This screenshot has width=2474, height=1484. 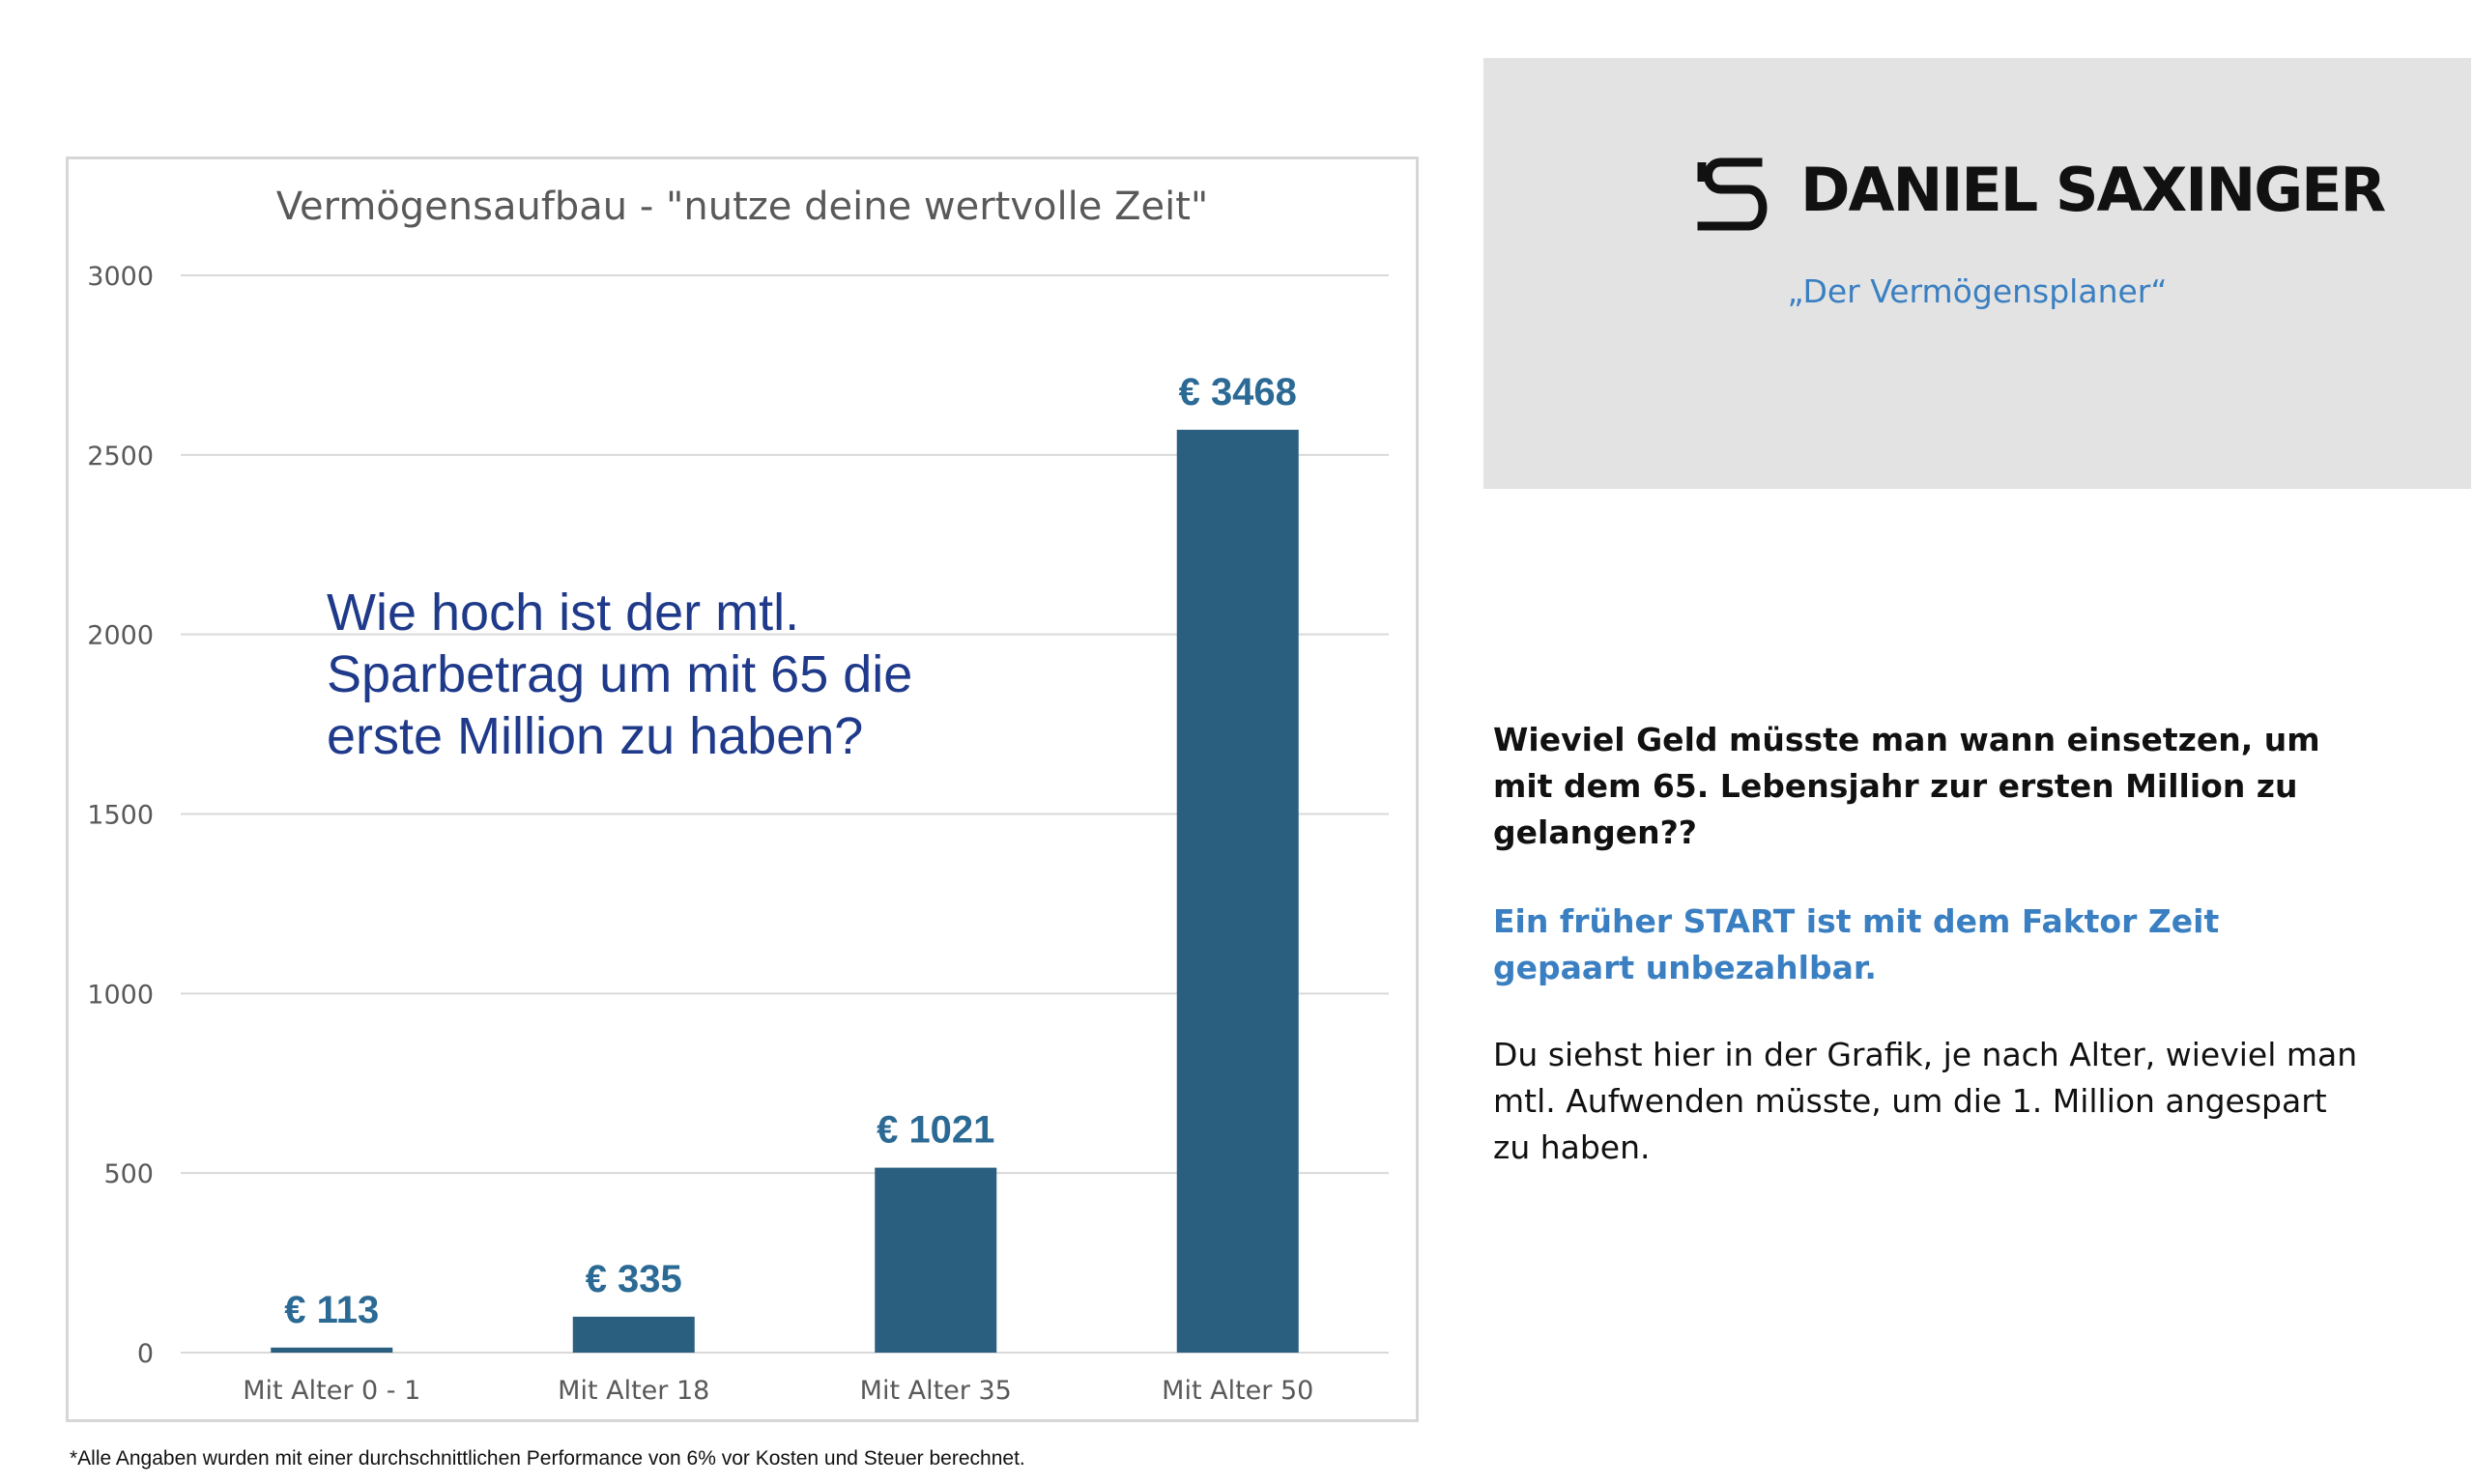 I want to click on y-tick-label: 0, so click(x=145, y=1354).